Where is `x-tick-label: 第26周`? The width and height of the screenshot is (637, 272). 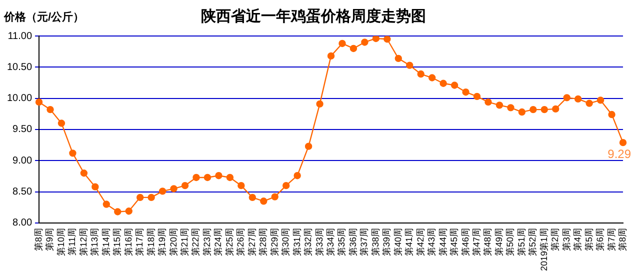 x-tick-label: 第26周 is located at coordinates (241, 242).